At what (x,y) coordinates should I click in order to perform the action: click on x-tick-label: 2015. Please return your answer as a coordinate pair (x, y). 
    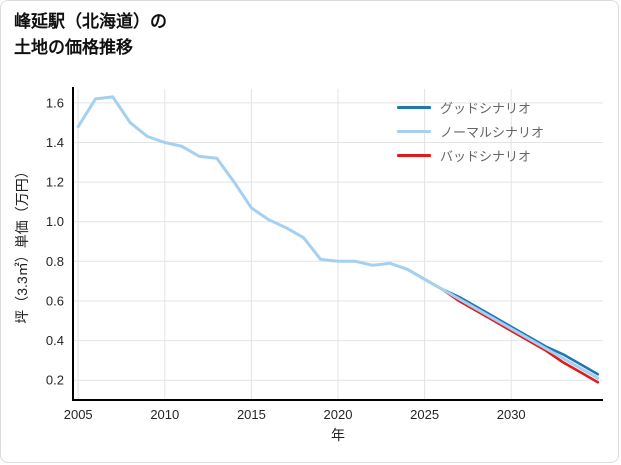
    Looking at the image, I should click on (251, 414).